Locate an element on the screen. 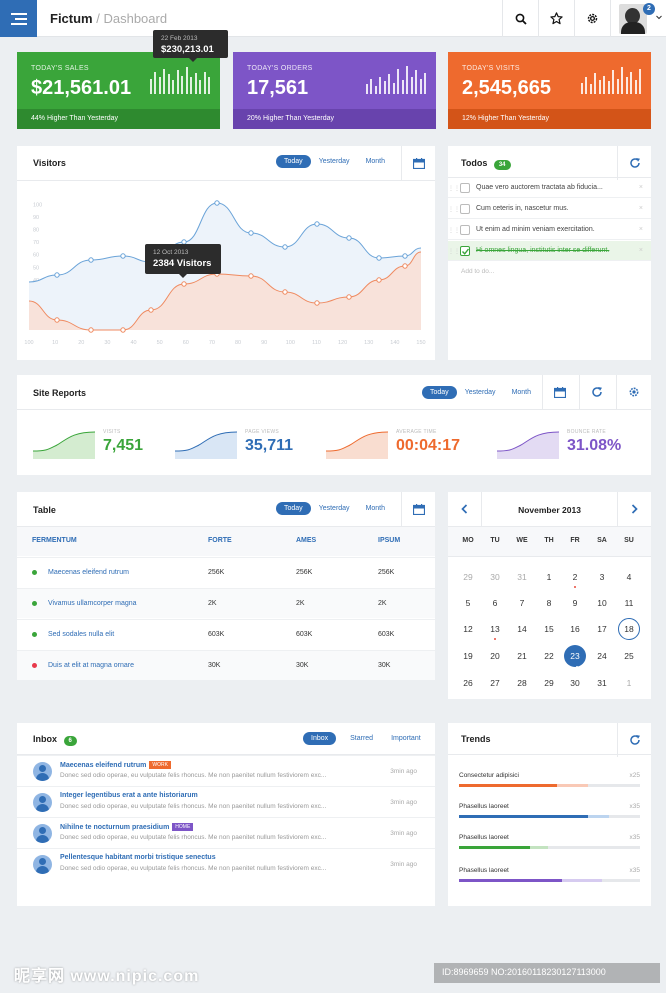 This screenshot has height=993, width=666. table-row: Duis at elit at magna ornare 30K 30K 30K is located at coordinates (226, 665).